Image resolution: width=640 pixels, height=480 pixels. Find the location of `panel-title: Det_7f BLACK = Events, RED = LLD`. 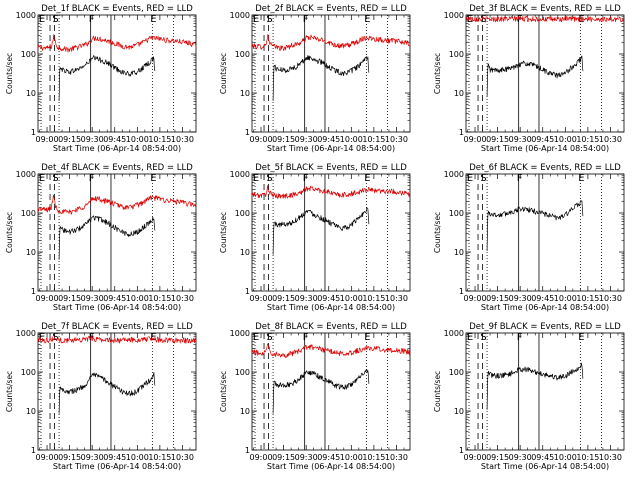

panel-title: Det_7f BLACK = Events, RED = LLD is located at coordinates (117, 327).